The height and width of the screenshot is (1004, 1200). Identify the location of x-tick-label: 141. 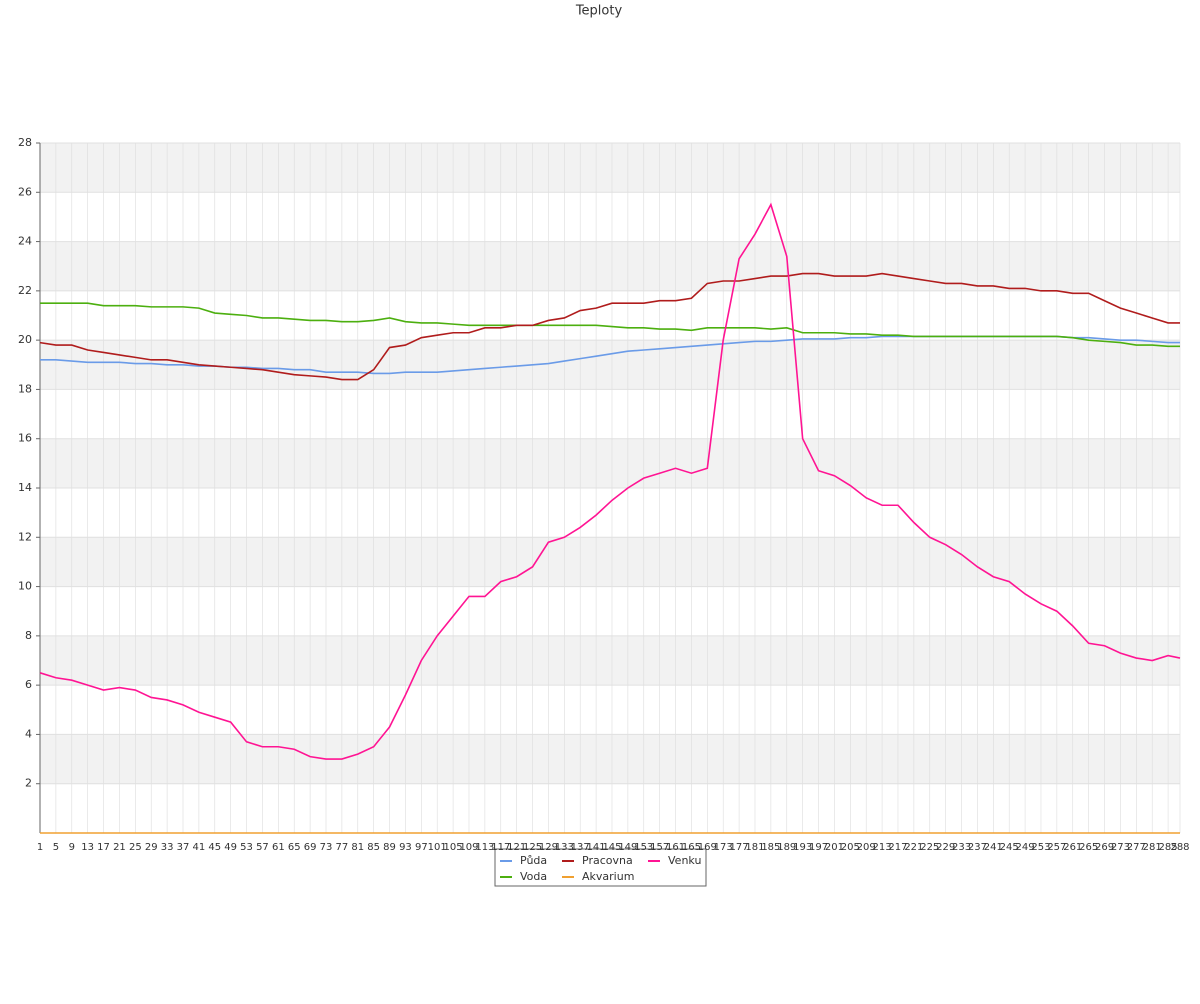
(596, 847).